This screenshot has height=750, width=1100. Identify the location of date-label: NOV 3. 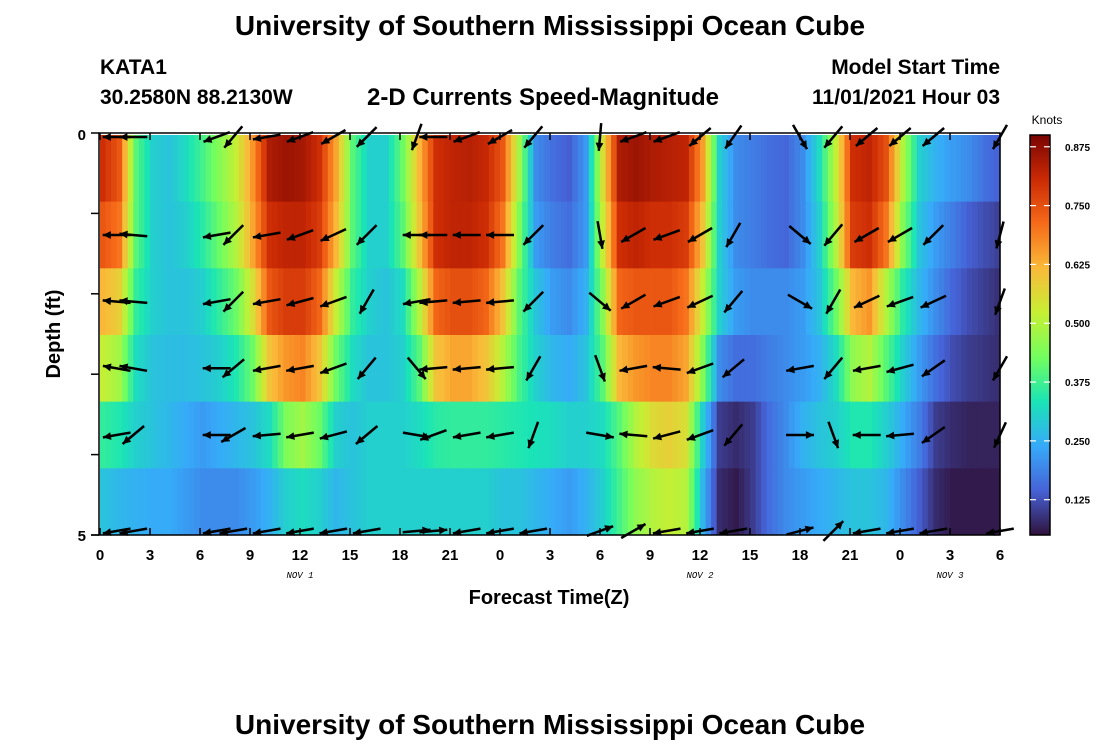
(950, 576).